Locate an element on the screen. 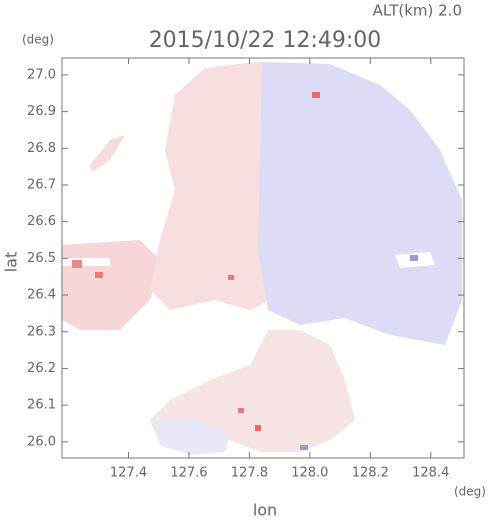  x-tick-label: 128.0 is located at coordinates (309, 473).